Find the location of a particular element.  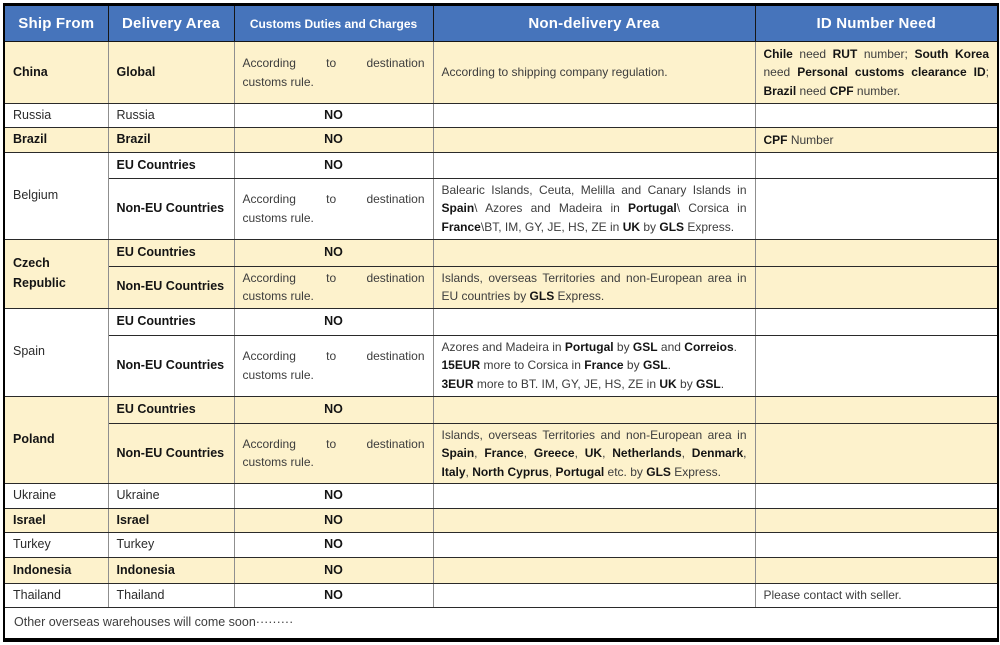

row-spain-eu: Spain EU Countries NO is located at coordinates (501, 352).